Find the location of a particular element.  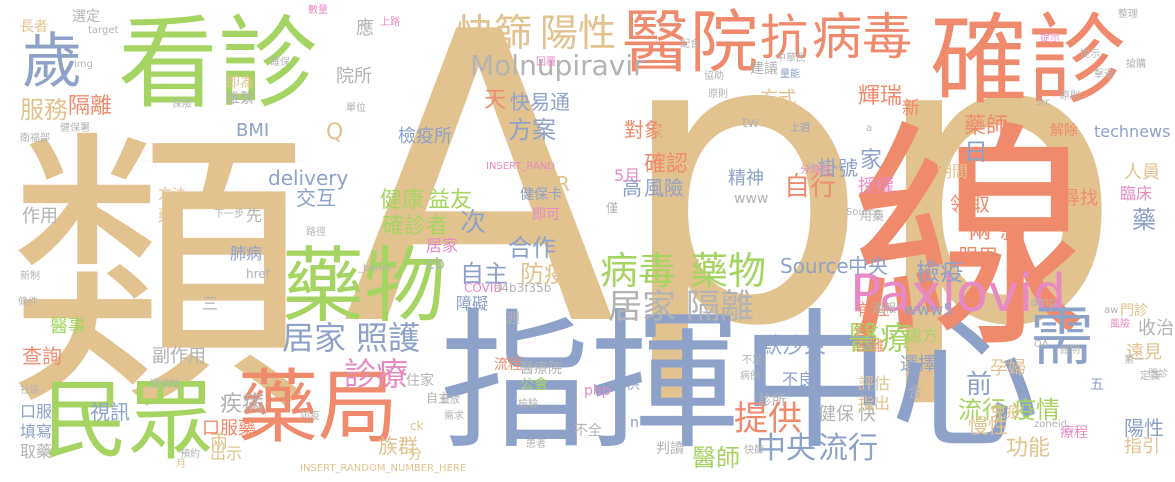

cloud-word: 上週 is located at coordinates (800, 128).